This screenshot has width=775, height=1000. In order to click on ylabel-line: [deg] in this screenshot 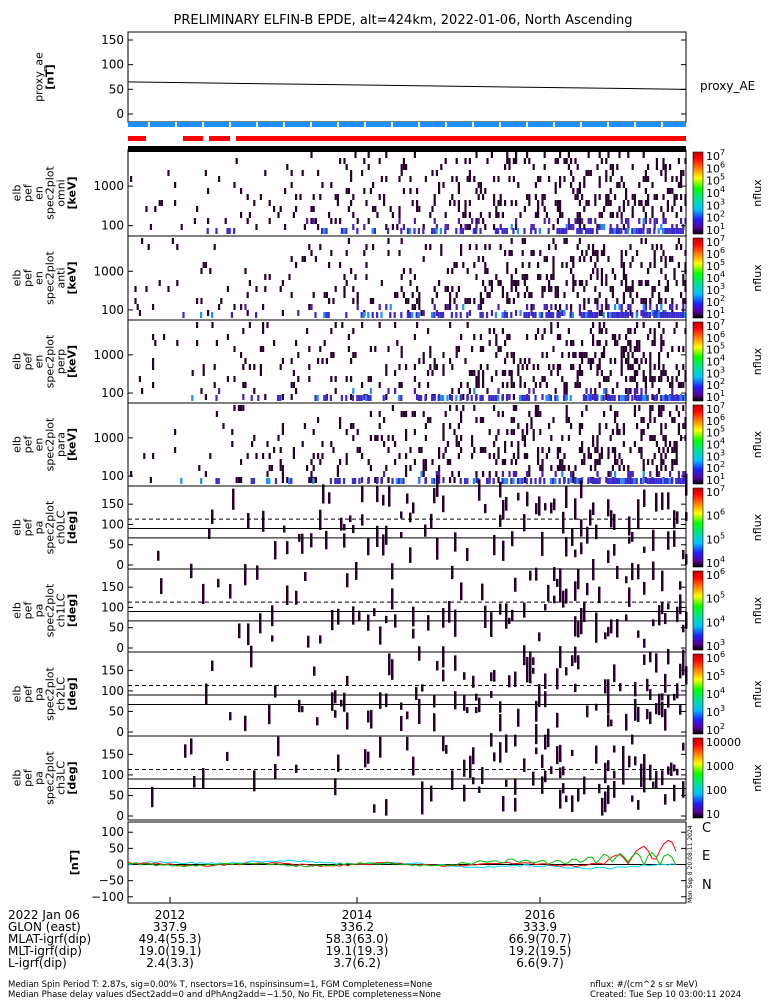, I will do `click(72, 610)`.